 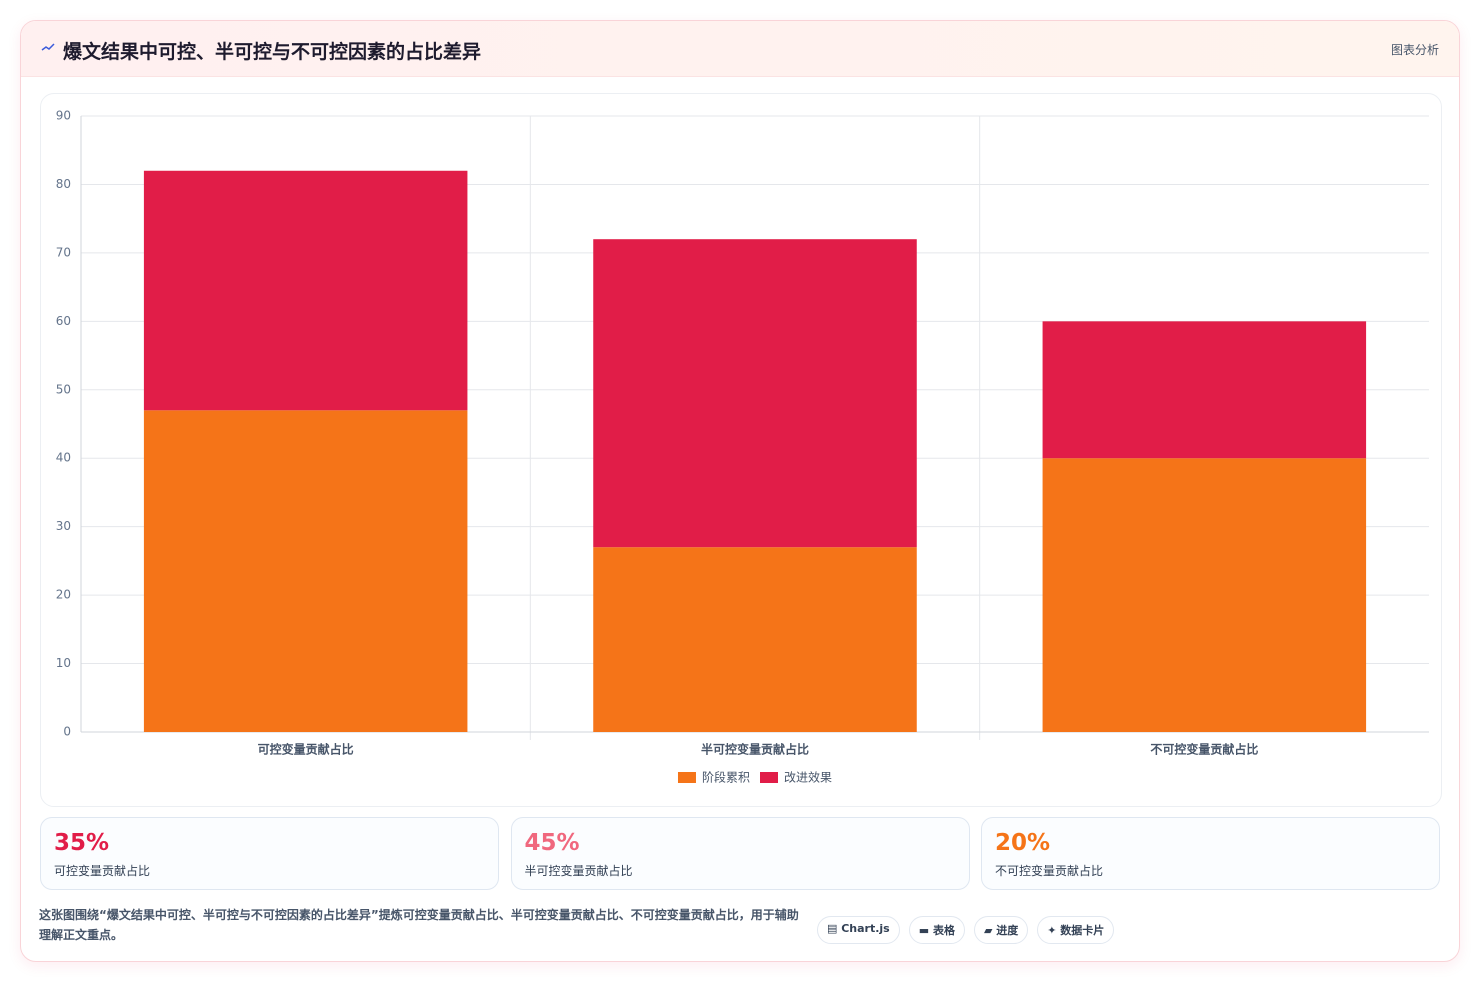 I want to click on tags: ▤ Chart.js ▬ 表格 ▰ 进度 ✦ 数据卡片, so click(x=966, y=930).